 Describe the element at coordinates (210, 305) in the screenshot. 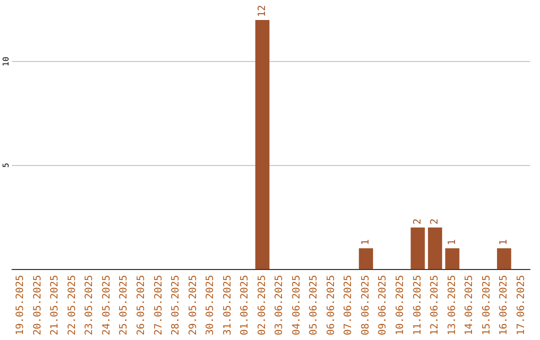

I see `x-tick-label: 30.05.2025` at that location.